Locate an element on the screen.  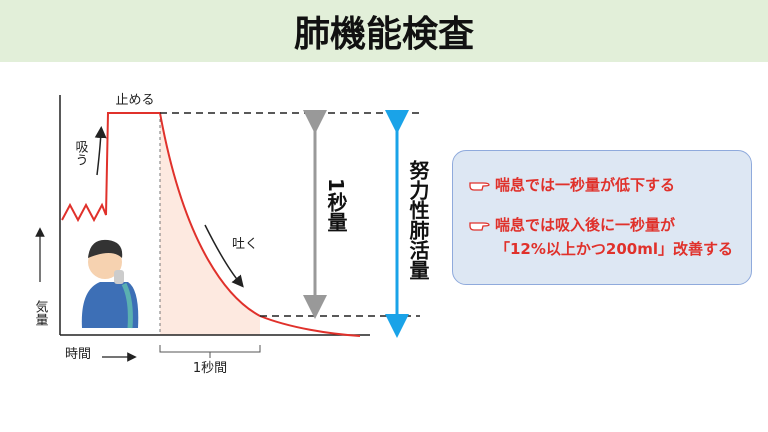
note-line: 喘息では一秒量が低下する is located at coordinates (585, 185).